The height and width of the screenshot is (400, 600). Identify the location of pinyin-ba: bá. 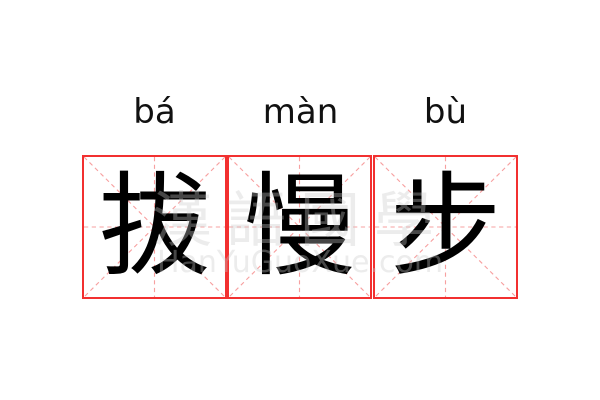
(154, 112).